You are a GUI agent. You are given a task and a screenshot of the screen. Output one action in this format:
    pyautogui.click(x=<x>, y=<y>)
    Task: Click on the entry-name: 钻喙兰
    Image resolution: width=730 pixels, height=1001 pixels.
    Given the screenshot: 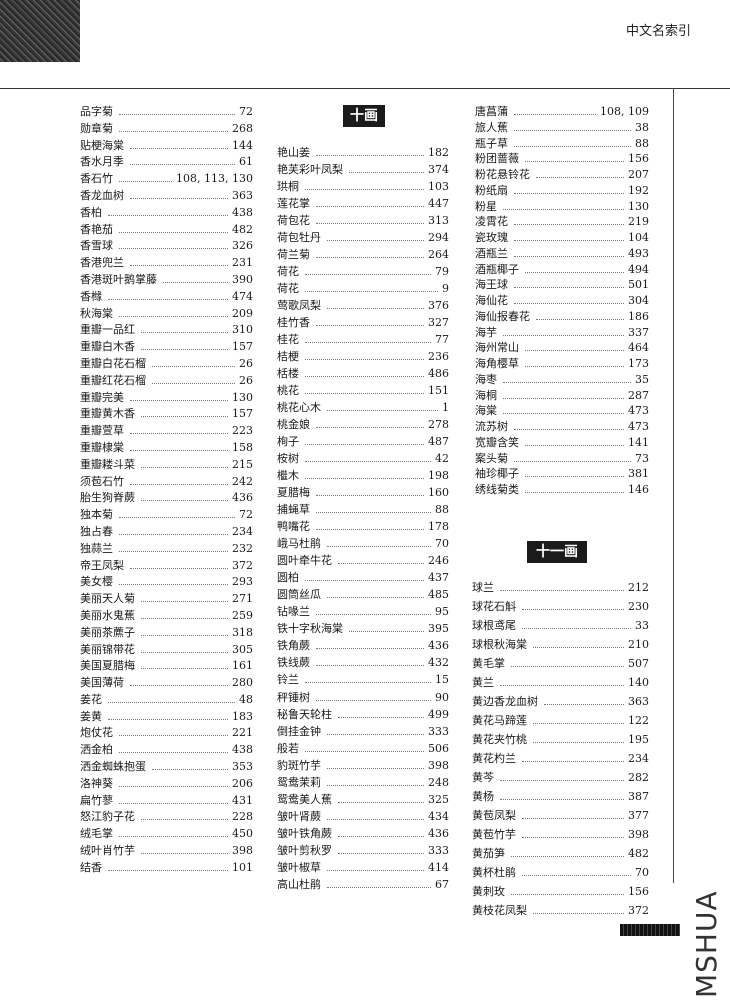 What is the action you would take?
    pyautogui.click(x=293, y=612)
    